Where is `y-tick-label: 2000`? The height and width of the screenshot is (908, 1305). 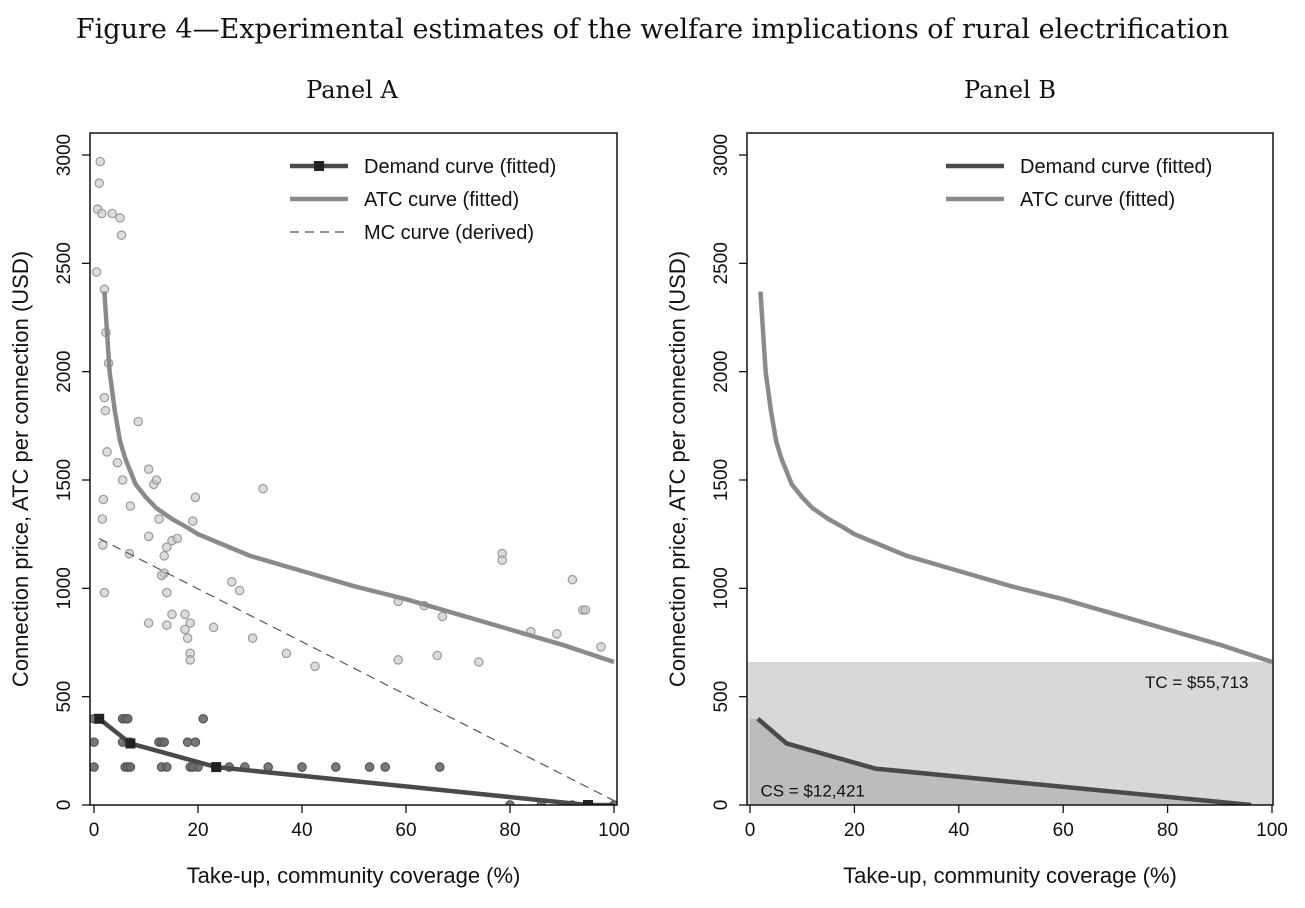 y-tick-label: 2000 is located at coordinates (64, 372).